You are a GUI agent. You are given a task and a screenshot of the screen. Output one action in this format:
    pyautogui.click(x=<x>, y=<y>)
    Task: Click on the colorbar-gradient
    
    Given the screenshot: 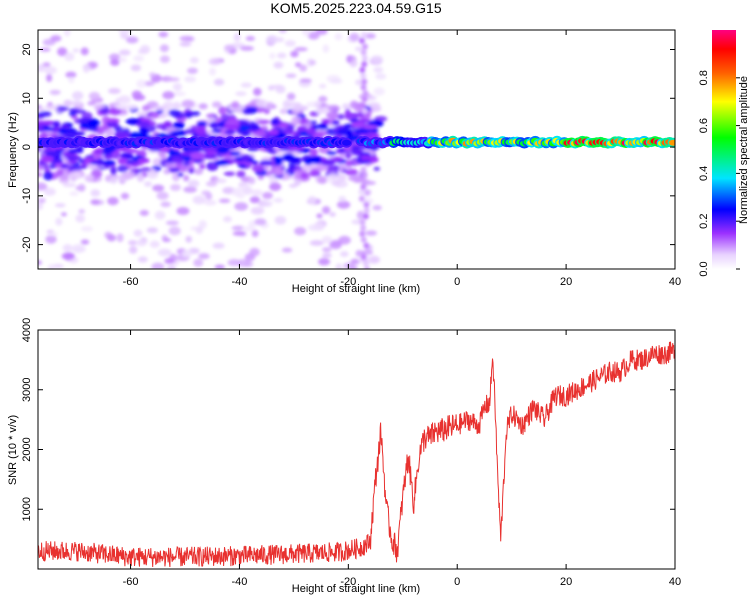 What is the action you would take?
    pyautogui.click(x=724, y=149)
    